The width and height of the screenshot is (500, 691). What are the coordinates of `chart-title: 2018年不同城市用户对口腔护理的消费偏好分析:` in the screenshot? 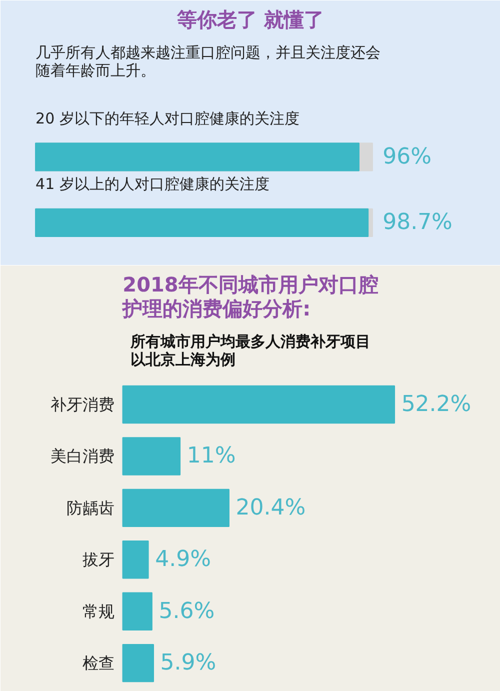 It's located at (250, 296).